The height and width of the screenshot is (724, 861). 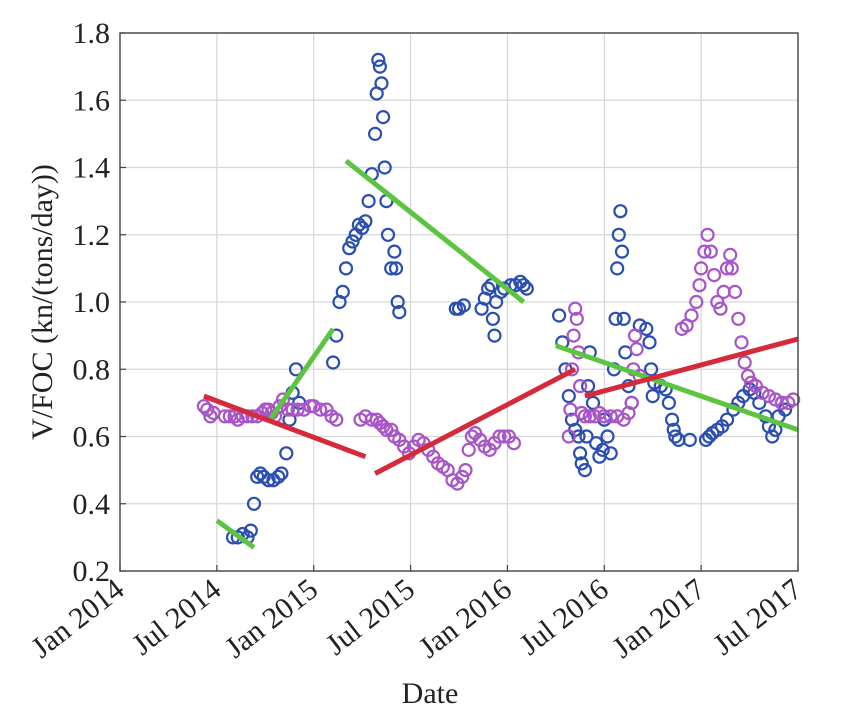 I want to click on y-tick-label: 0.4, so click(x=92, y=504).